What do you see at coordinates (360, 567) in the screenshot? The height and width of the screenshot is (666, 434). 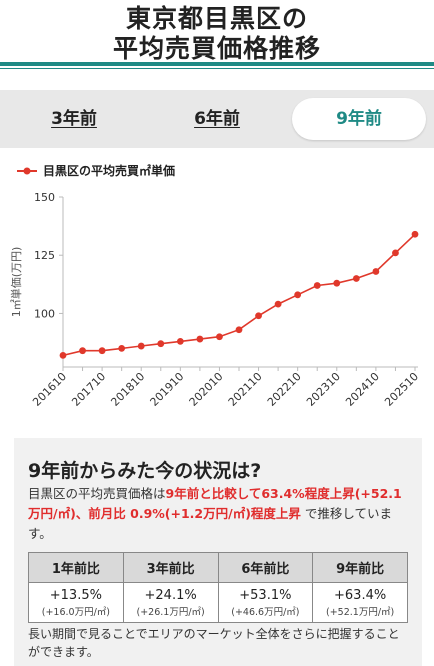 I see `header-9-years: 9年前比` at bounding box center [360, 567].